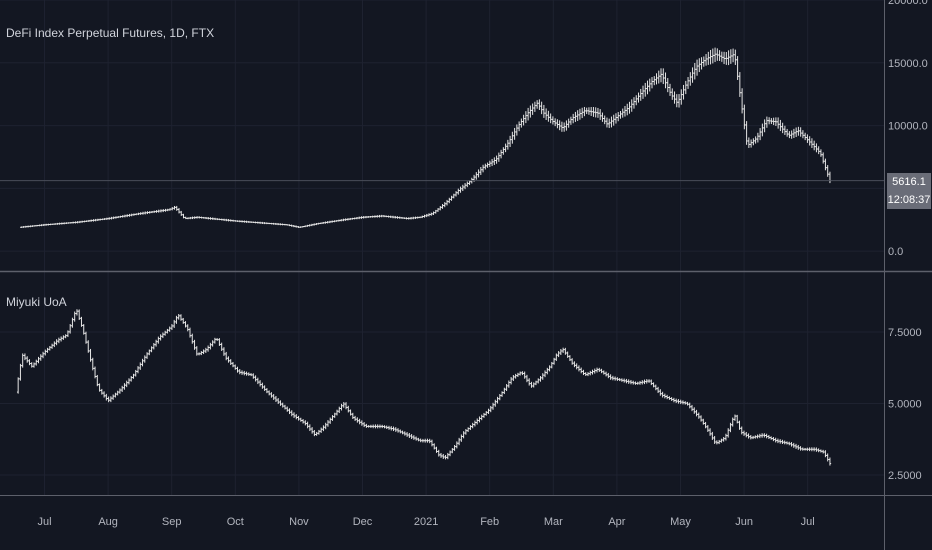 The height and width of the screenshot is (550, 932). Describe the element at coordinates (680, 522) in the screenshot. I see `x-tick-label: May` at that location.